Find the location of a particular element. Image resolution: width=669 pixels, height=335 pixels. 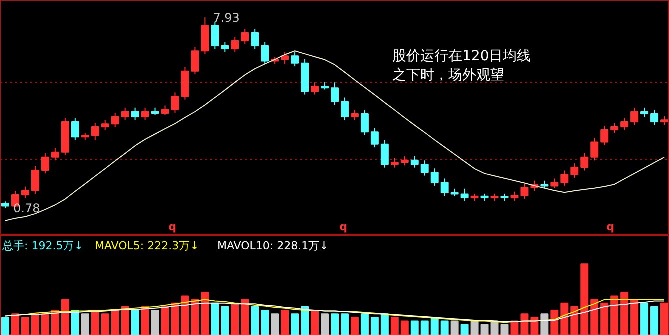

annotation: 股价运行在120日均线之下时，场外观望 is located at coordinates (462, 66).